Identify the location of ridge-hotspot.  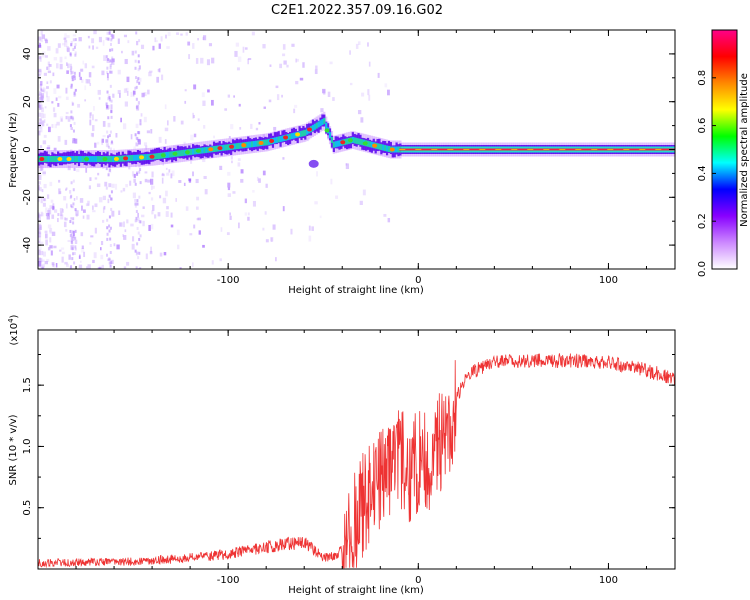
(261, 142).